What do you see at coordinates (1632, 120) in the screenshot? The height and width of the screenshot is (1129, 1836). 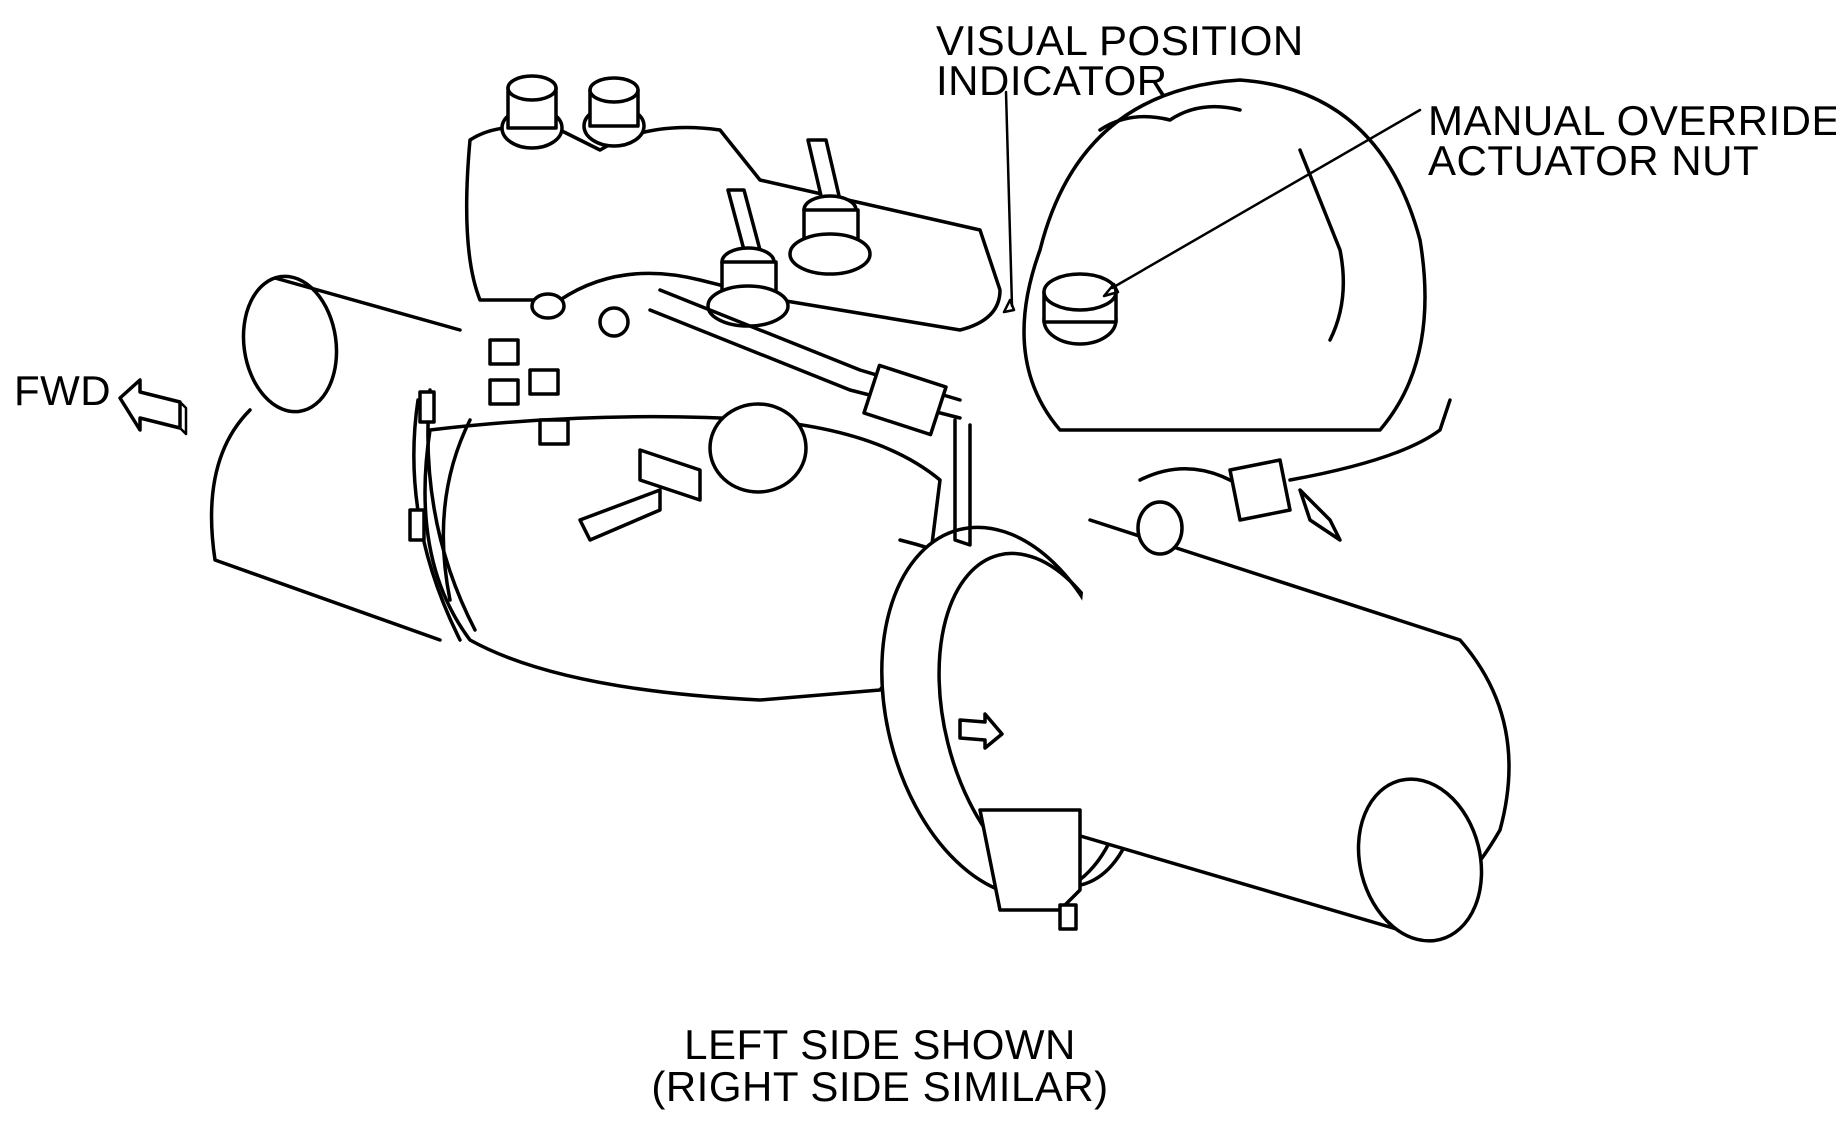 I see `manual-override-label: MANUAL OVERRIDE` at bounding box center [1632, 120].